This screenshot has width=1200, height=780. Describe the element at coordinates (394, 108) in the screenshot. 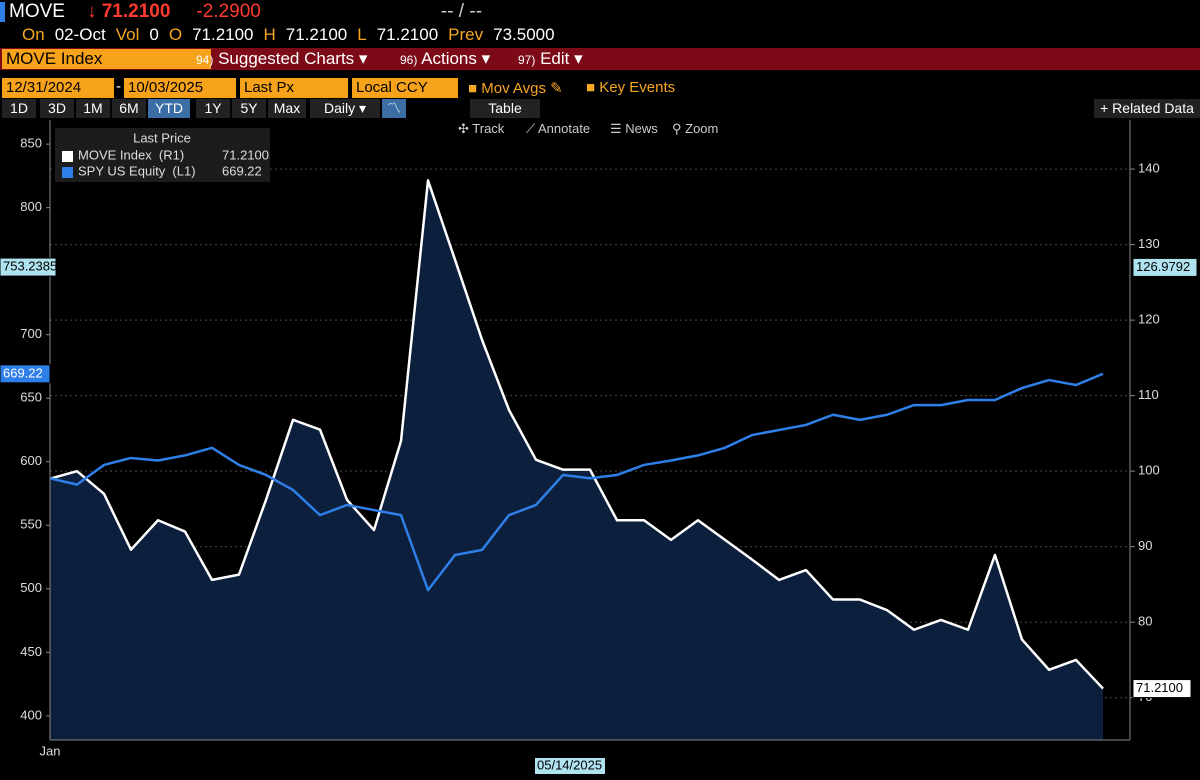

I see `line-icon: 〽` at that location.